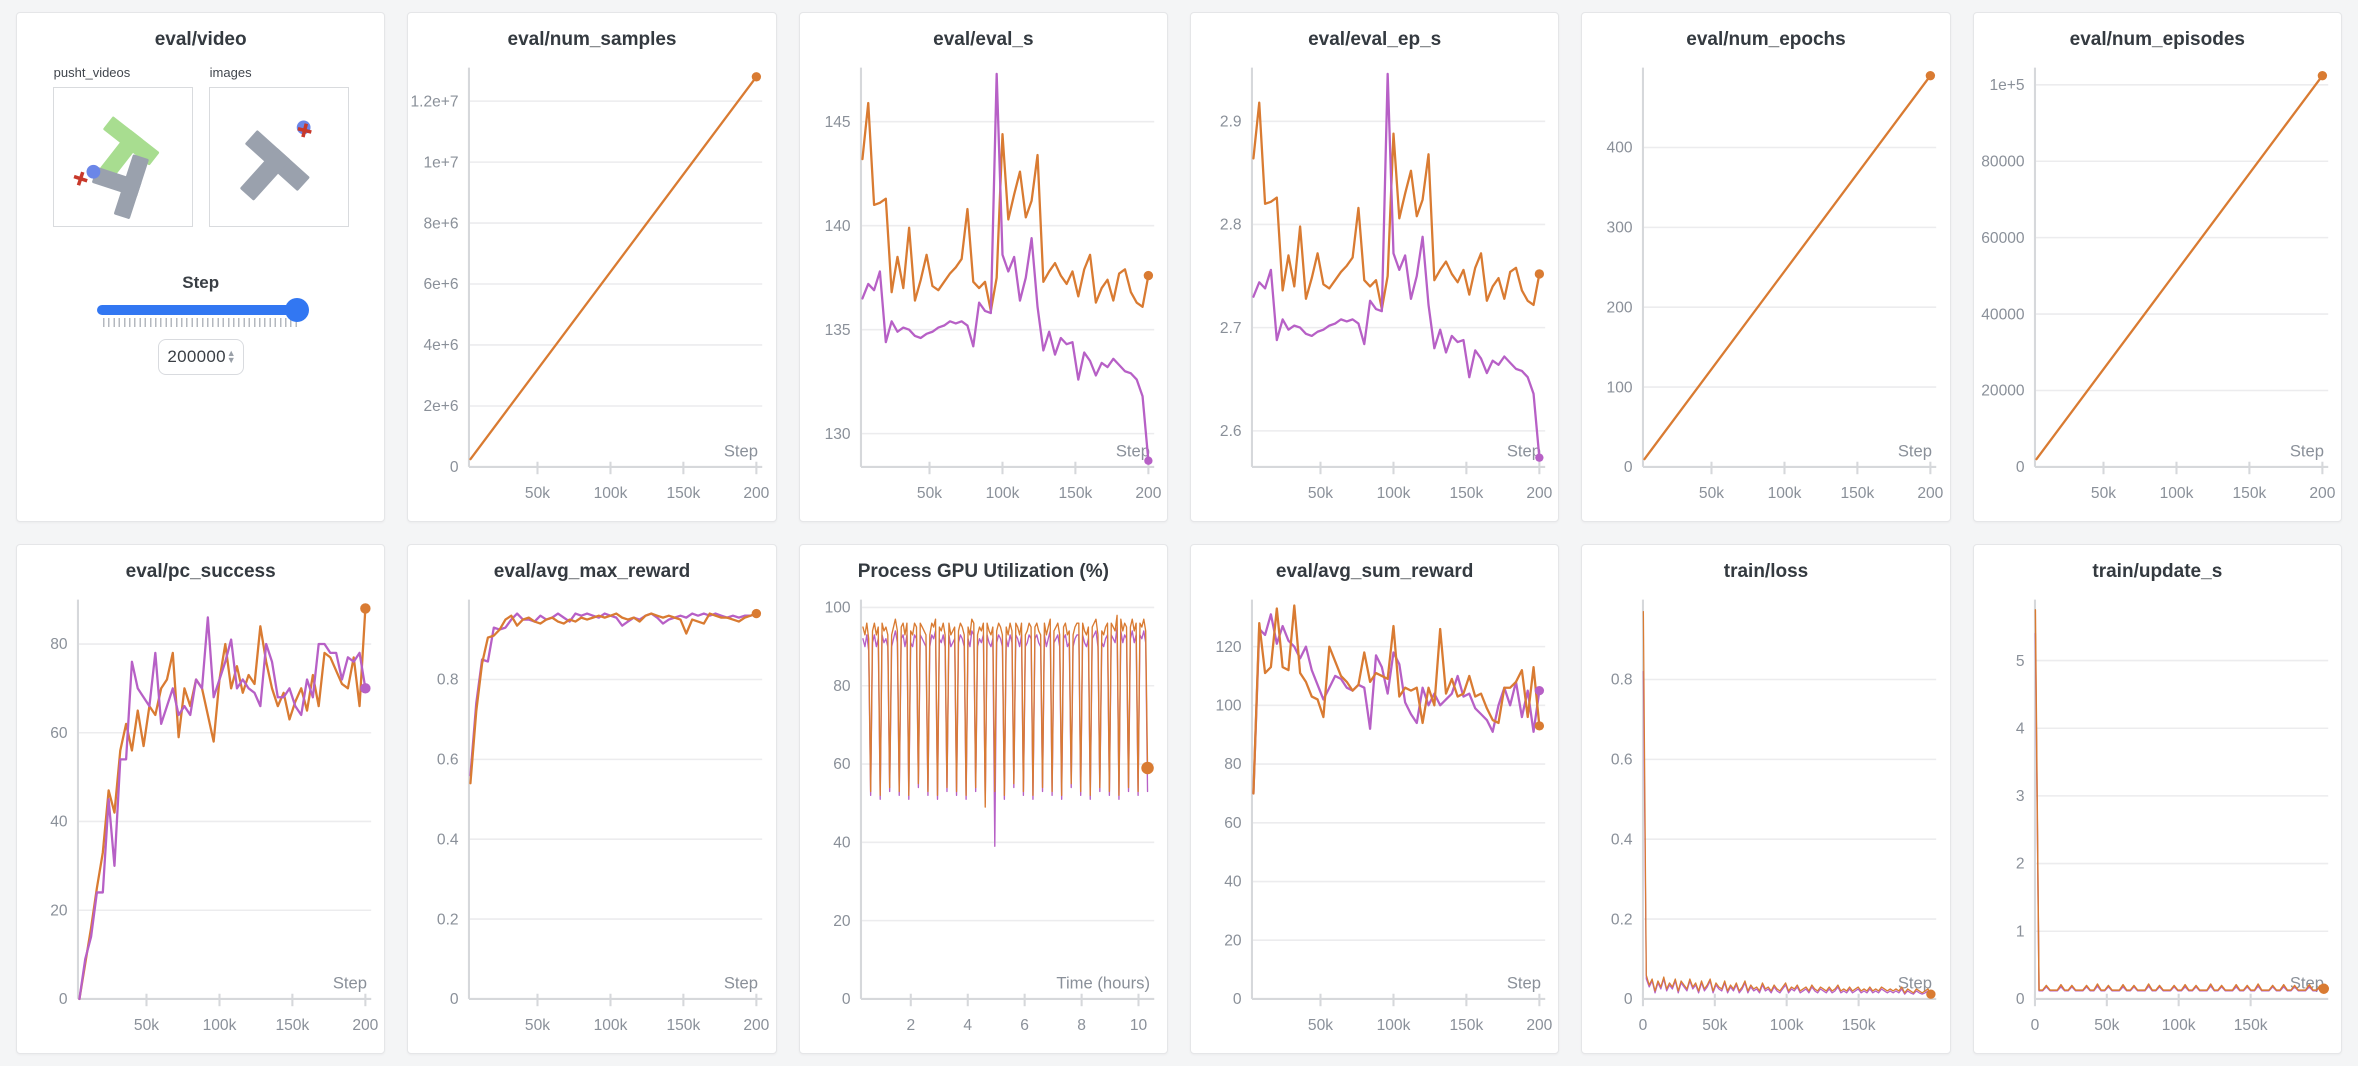 The height and width of the screenshot is (1066, 2358). What do you see at coordinates (1229, 647) in the screenshot?
I see `svg-text: 120` at bounding box center [1229, 647].